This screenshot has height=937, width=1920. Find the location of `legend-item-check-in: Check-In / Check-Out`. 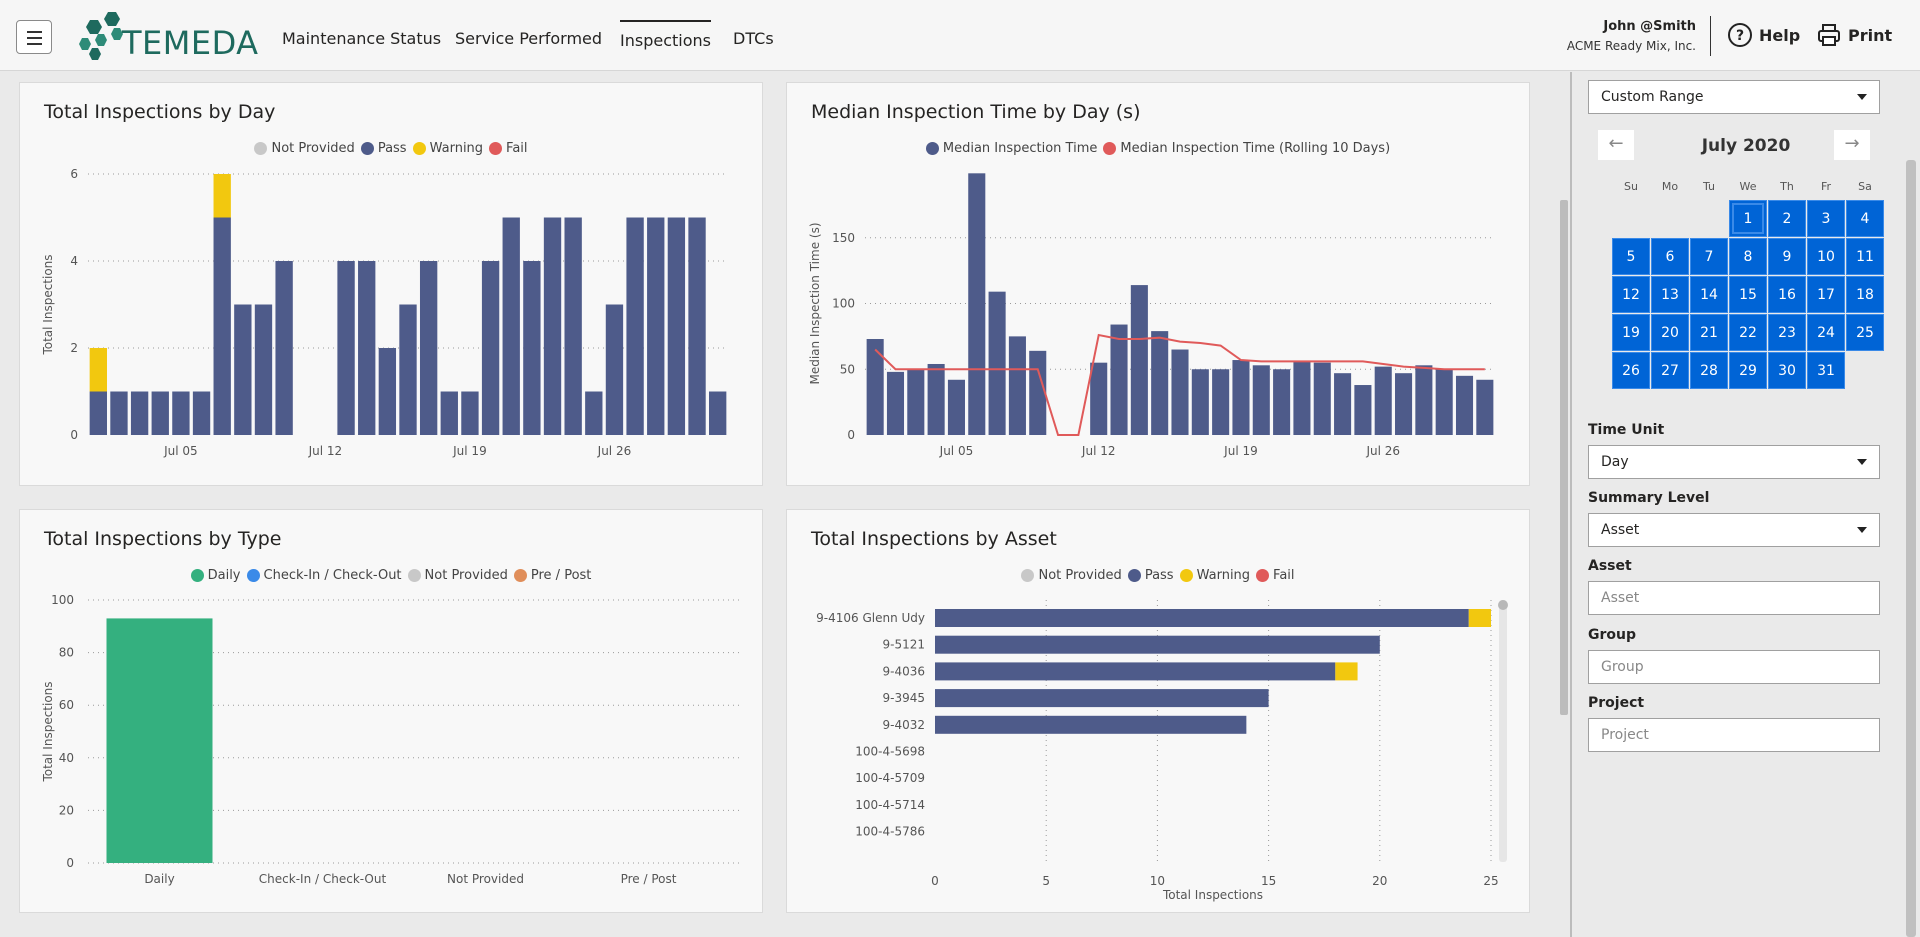

legend-item-check-in: Check-In / Check-Out is located at coordinates (324, 575).